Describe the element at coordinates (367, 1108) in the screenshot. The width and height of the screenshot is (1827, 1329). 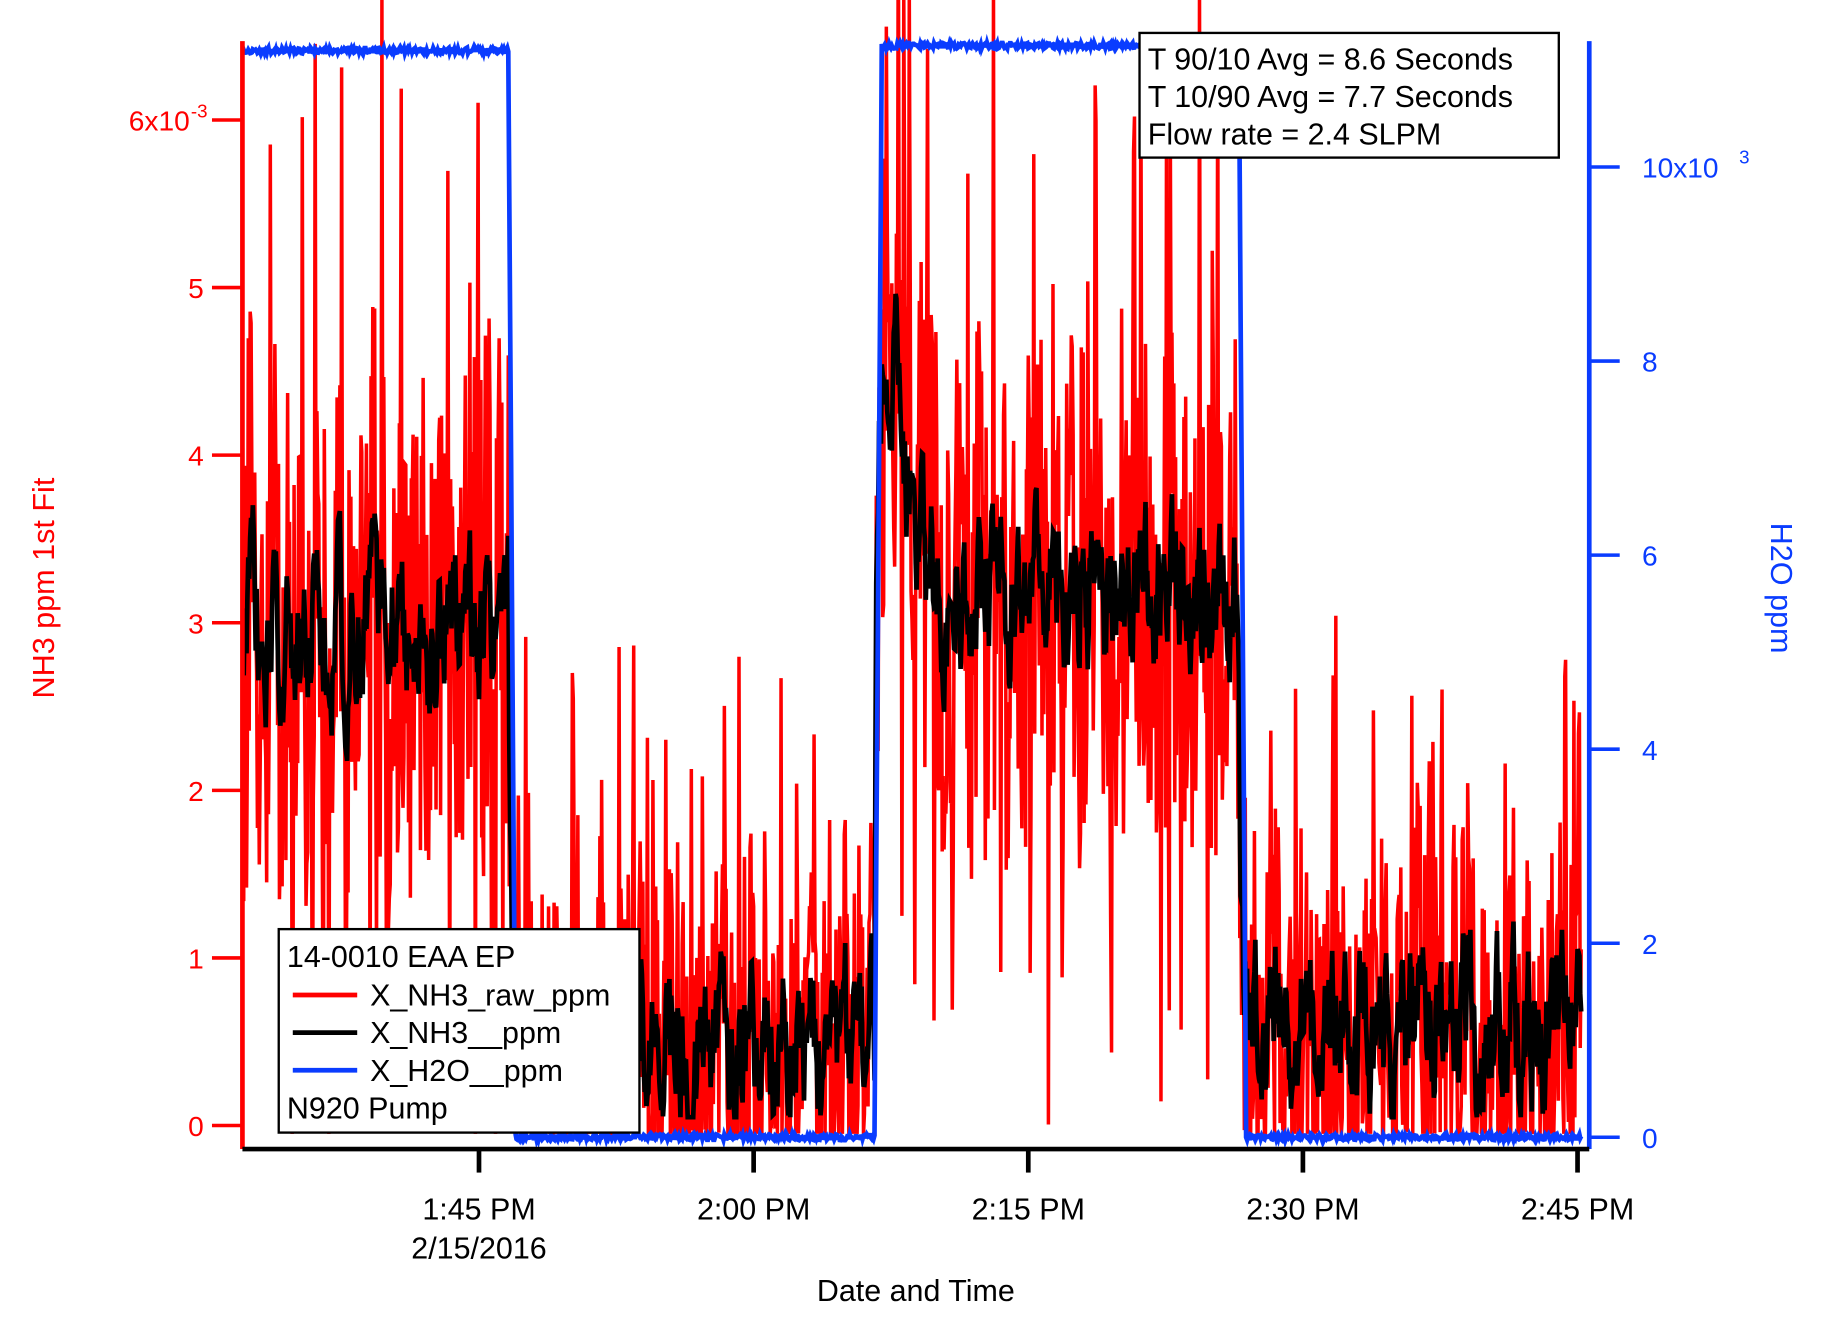
I see `legend-footer: N920 Pump` at that location.